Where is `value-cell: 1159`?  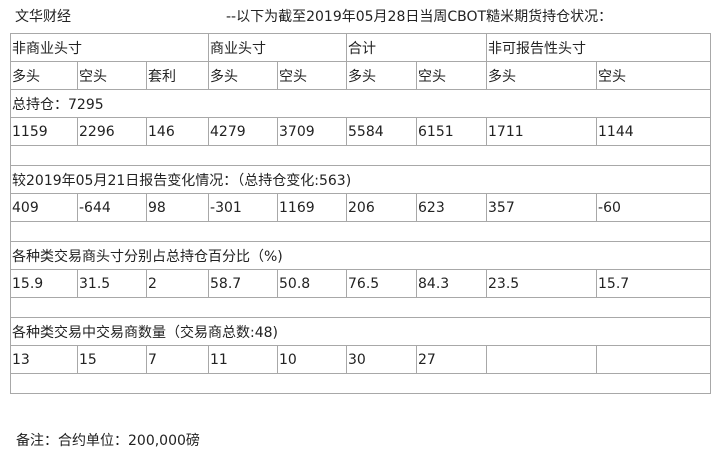
value-cell: 1159 is located at coordinates (44, 131).